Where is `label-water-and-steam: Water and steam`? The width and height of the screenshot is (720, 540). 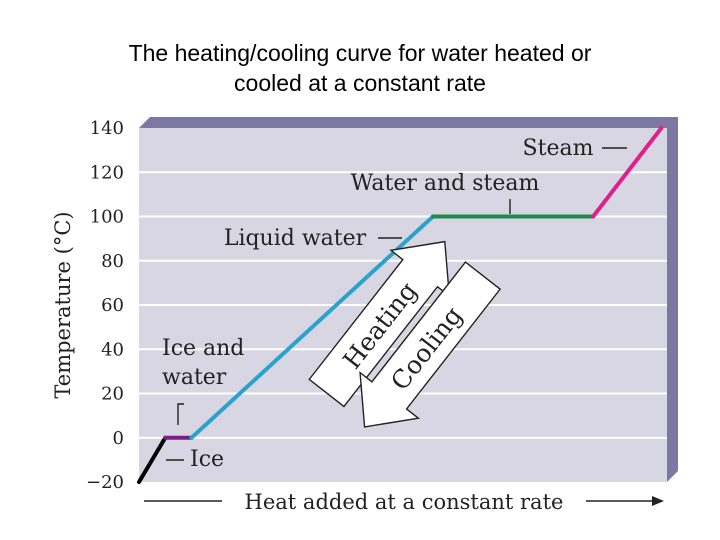
label-water-and-steam: Water and steam is located at coordinates (445, 183).